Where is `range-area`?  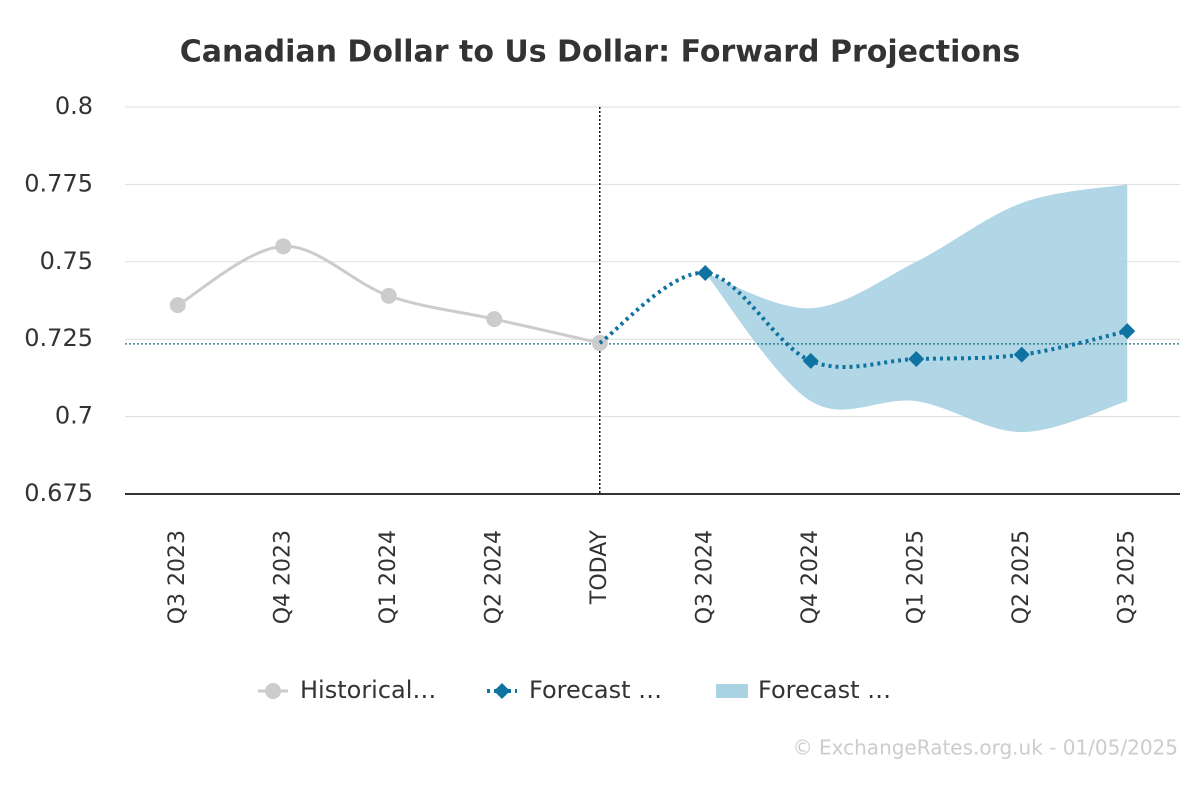
range-area is located at coordinates (916, 308).